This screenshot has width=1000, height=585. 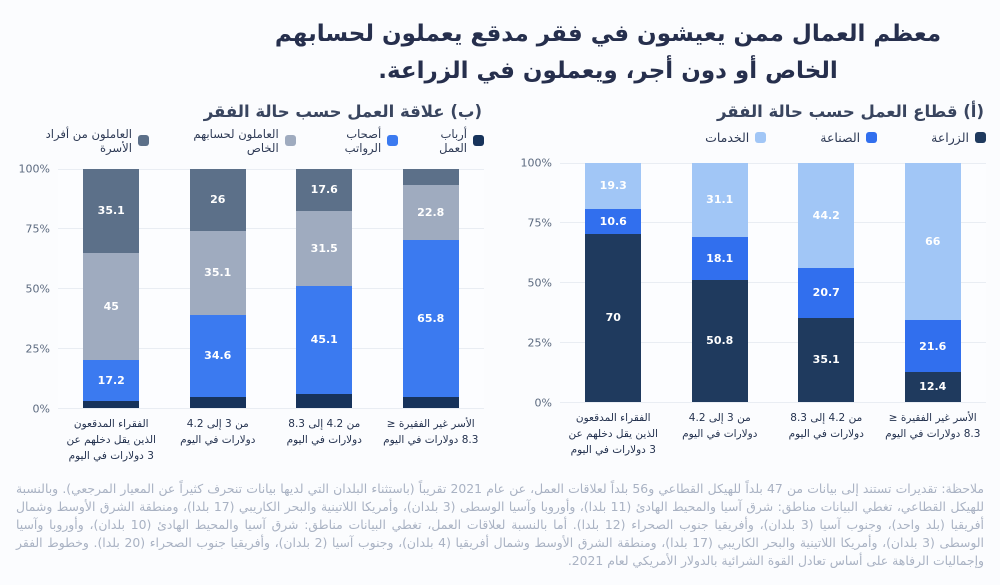 What do you see at coordinates (719, 258) in the screenshot?
I see `bar-segment: 18.1` at bounding box center [719, 258].